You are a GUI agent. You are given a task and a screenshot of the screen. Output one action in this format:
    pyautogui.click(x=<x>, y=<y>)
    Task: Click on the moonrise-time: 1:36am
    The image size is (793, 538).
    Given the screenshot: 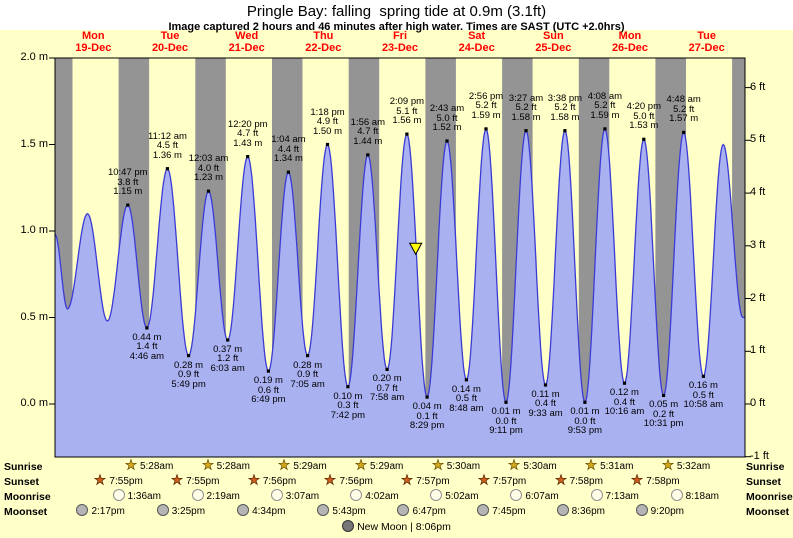 What is the action you would take?
    pyautogui.click(x=144, y=496)
    